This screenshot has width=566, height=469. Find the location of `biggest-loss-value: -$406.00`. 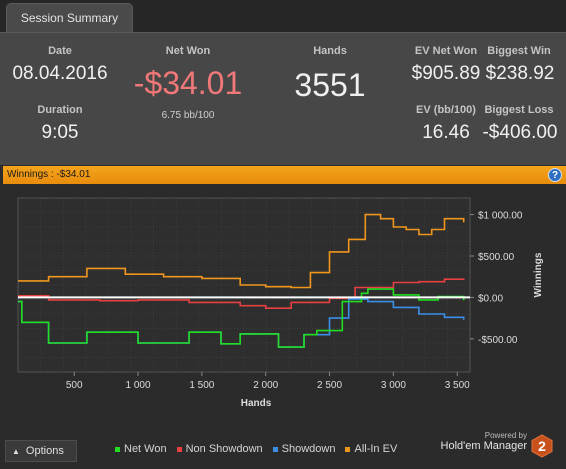

biggest-loss-value: -$406.00 is located at coordinates (520, 132).